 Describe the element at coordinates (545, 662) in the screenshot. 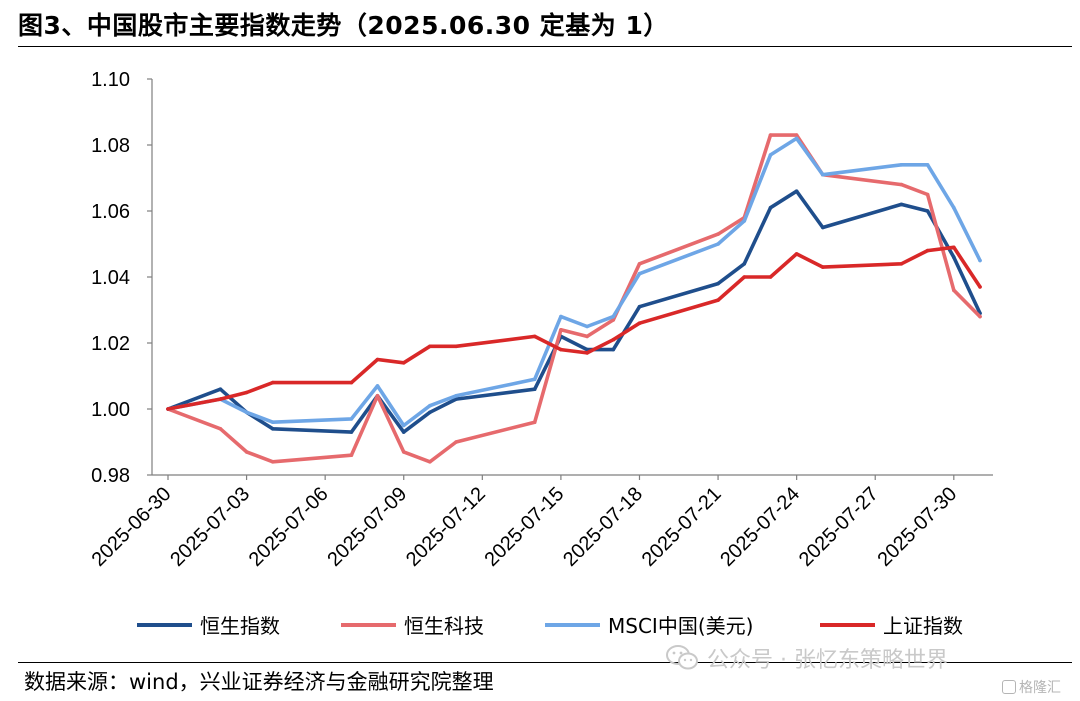

I see `footer-divider` at that location.